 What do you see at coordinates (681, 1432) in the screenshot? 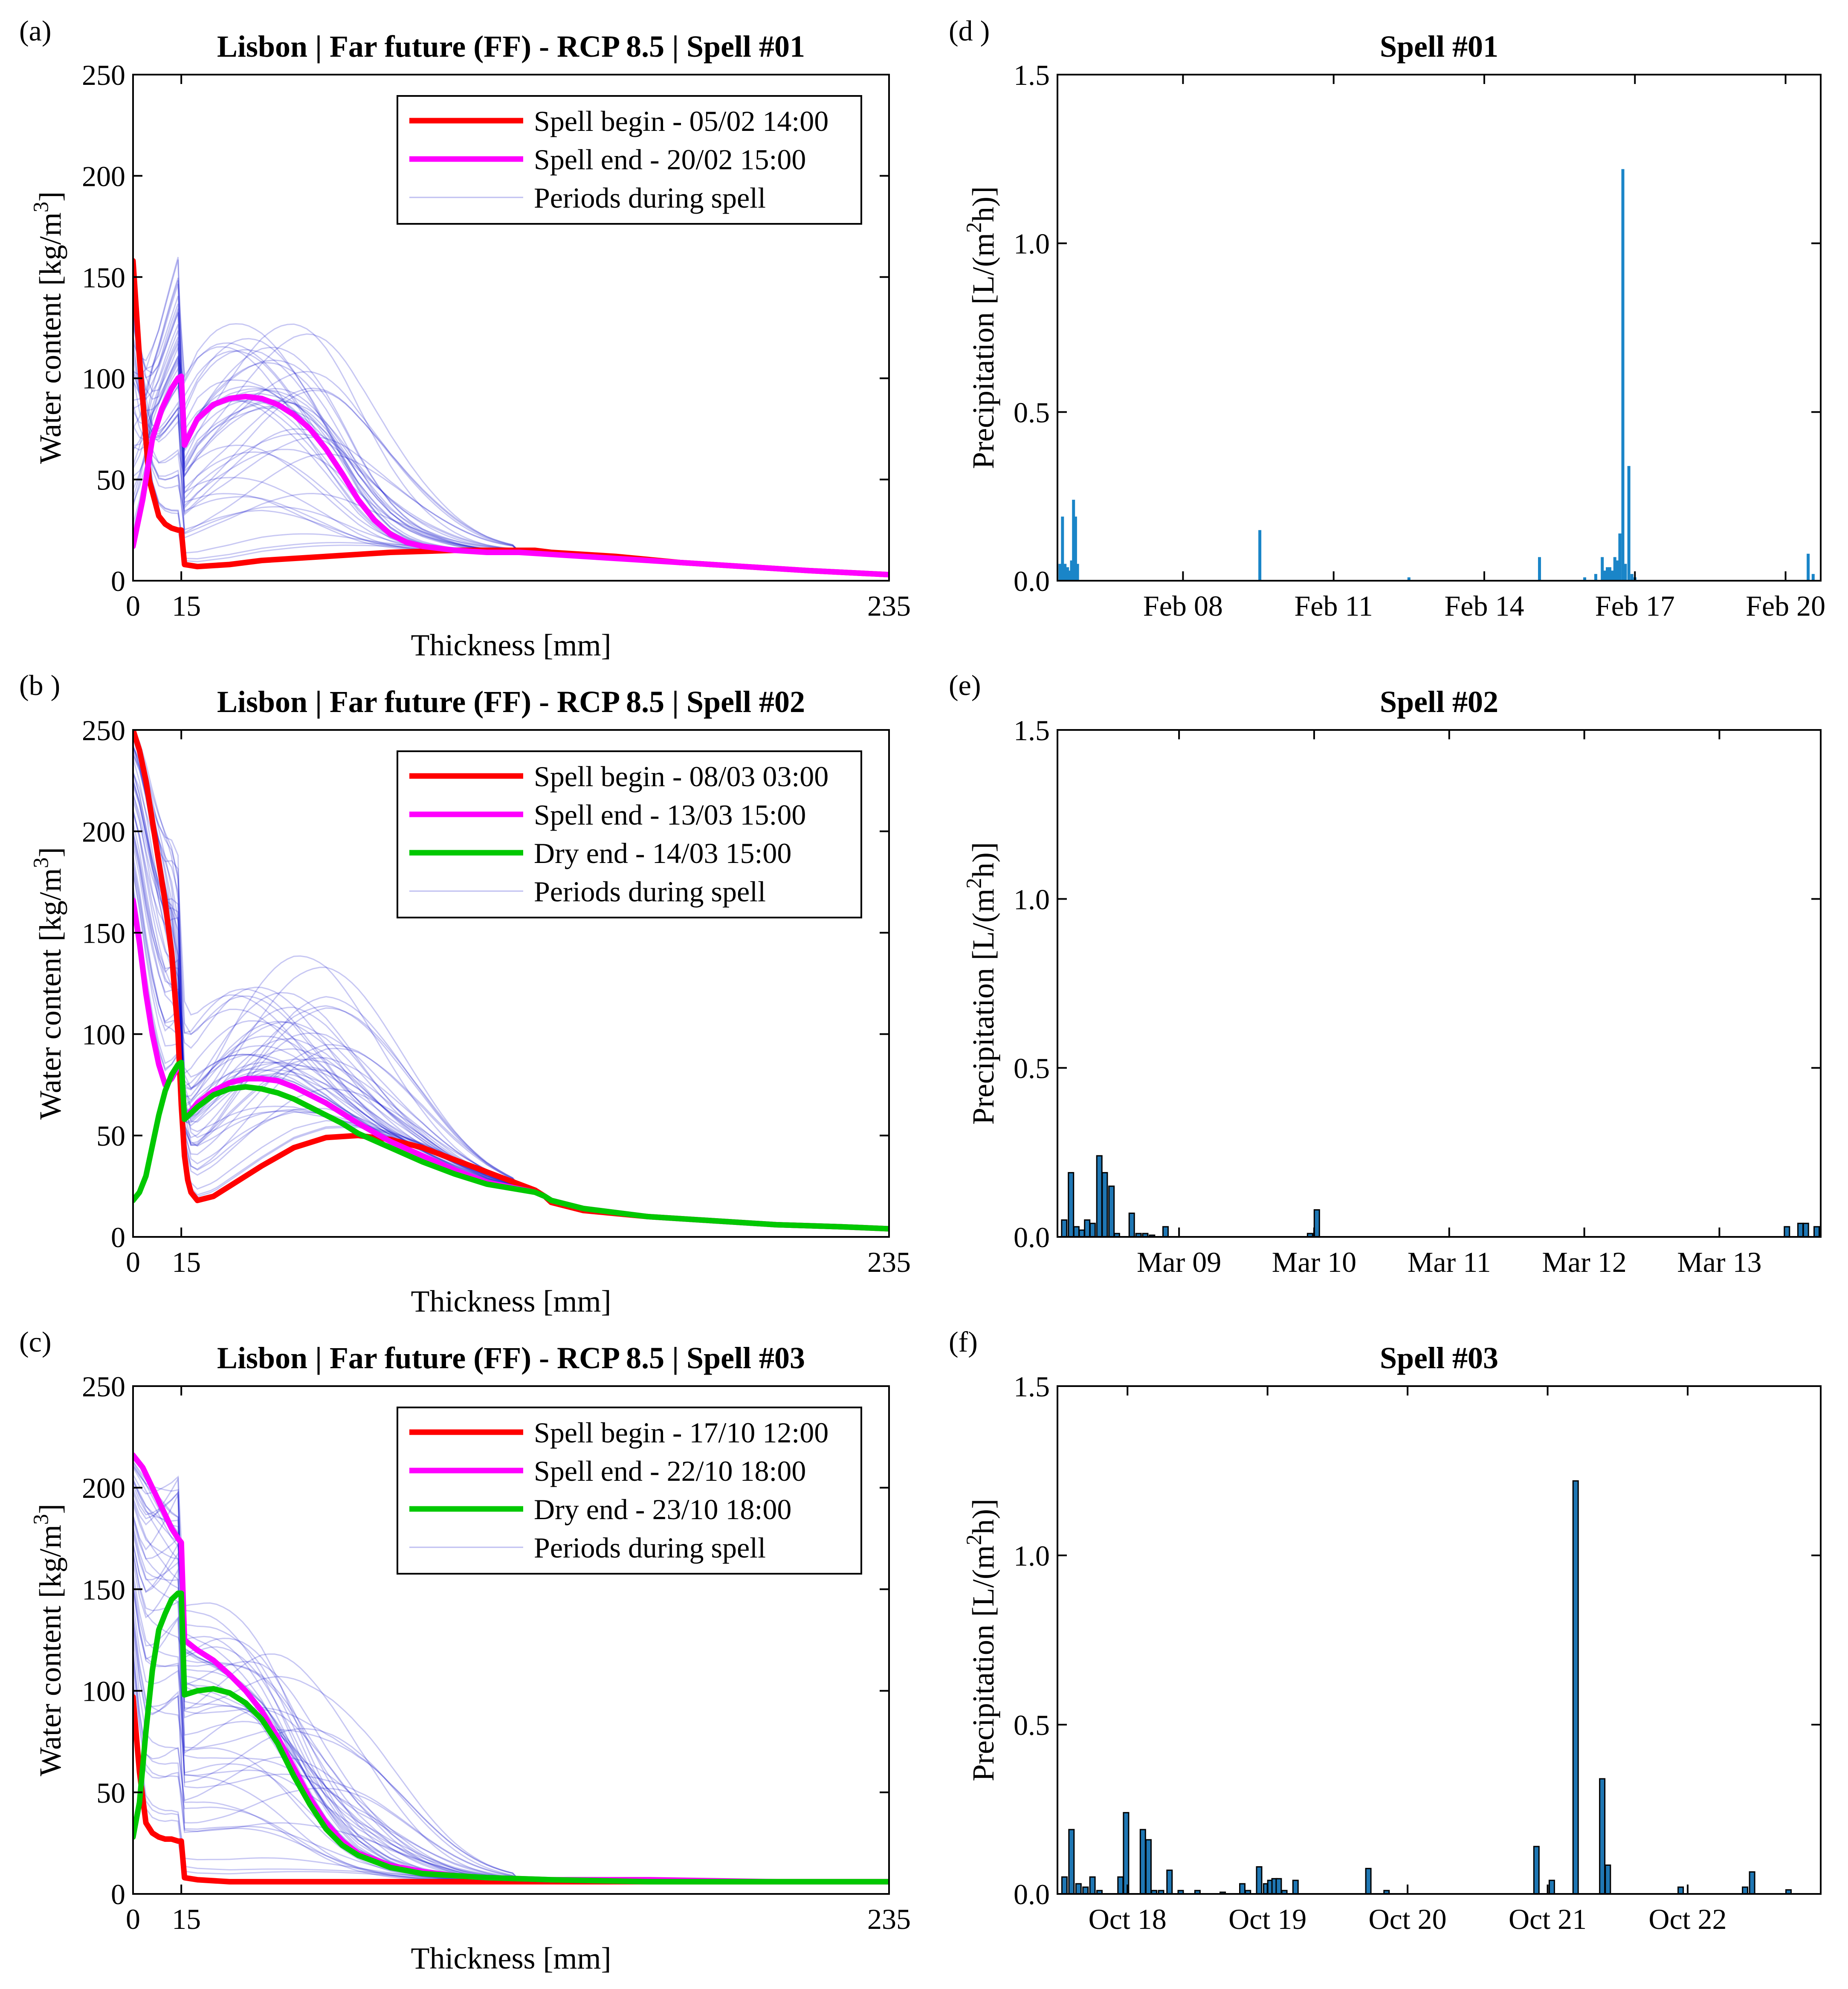
I see `legend-label: Spell begin - 17/10 12:00` at bounding box center [681, 1432].